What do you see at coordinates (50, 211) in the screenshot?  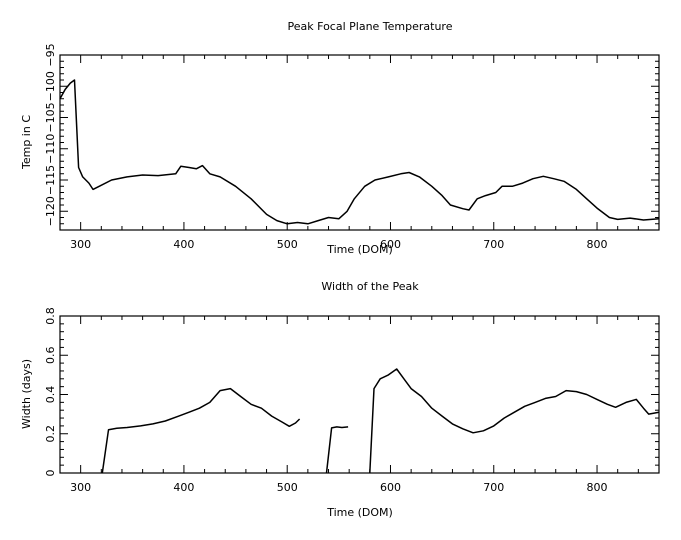 I see `y-tick-label: −120` at bounding box center [50, 211].